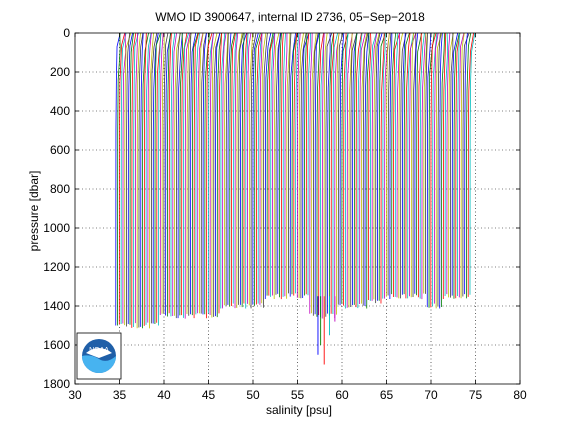 The height and width of the screenshot is (437, 576). Describe the element at coordinates (431, 395) in the screenshot. I see `x-tick-label: 70` at that location.